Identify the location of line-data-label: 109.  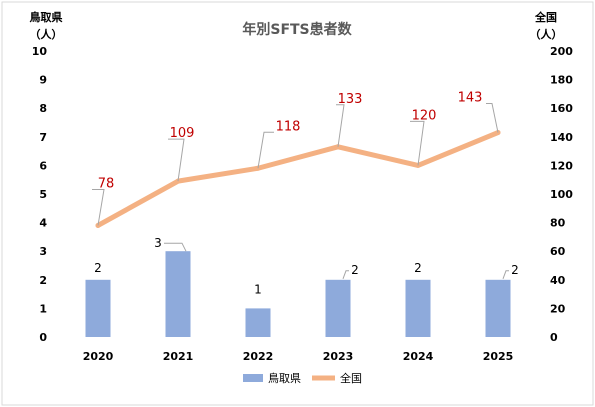
(182, 133).